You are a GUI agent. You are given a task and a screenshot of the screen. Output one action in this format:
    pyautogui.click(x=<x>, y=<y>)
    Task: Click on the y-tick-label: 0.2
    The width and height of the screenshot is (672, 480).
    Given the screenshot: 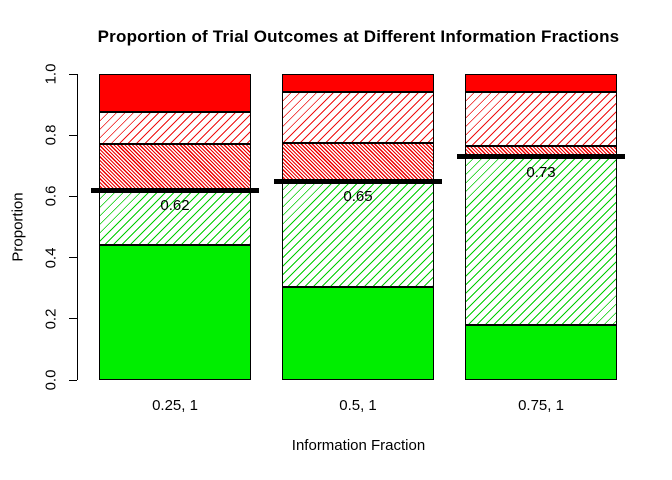 What is the action you would take?
    pyautogui.click(x=51, y=319)
    